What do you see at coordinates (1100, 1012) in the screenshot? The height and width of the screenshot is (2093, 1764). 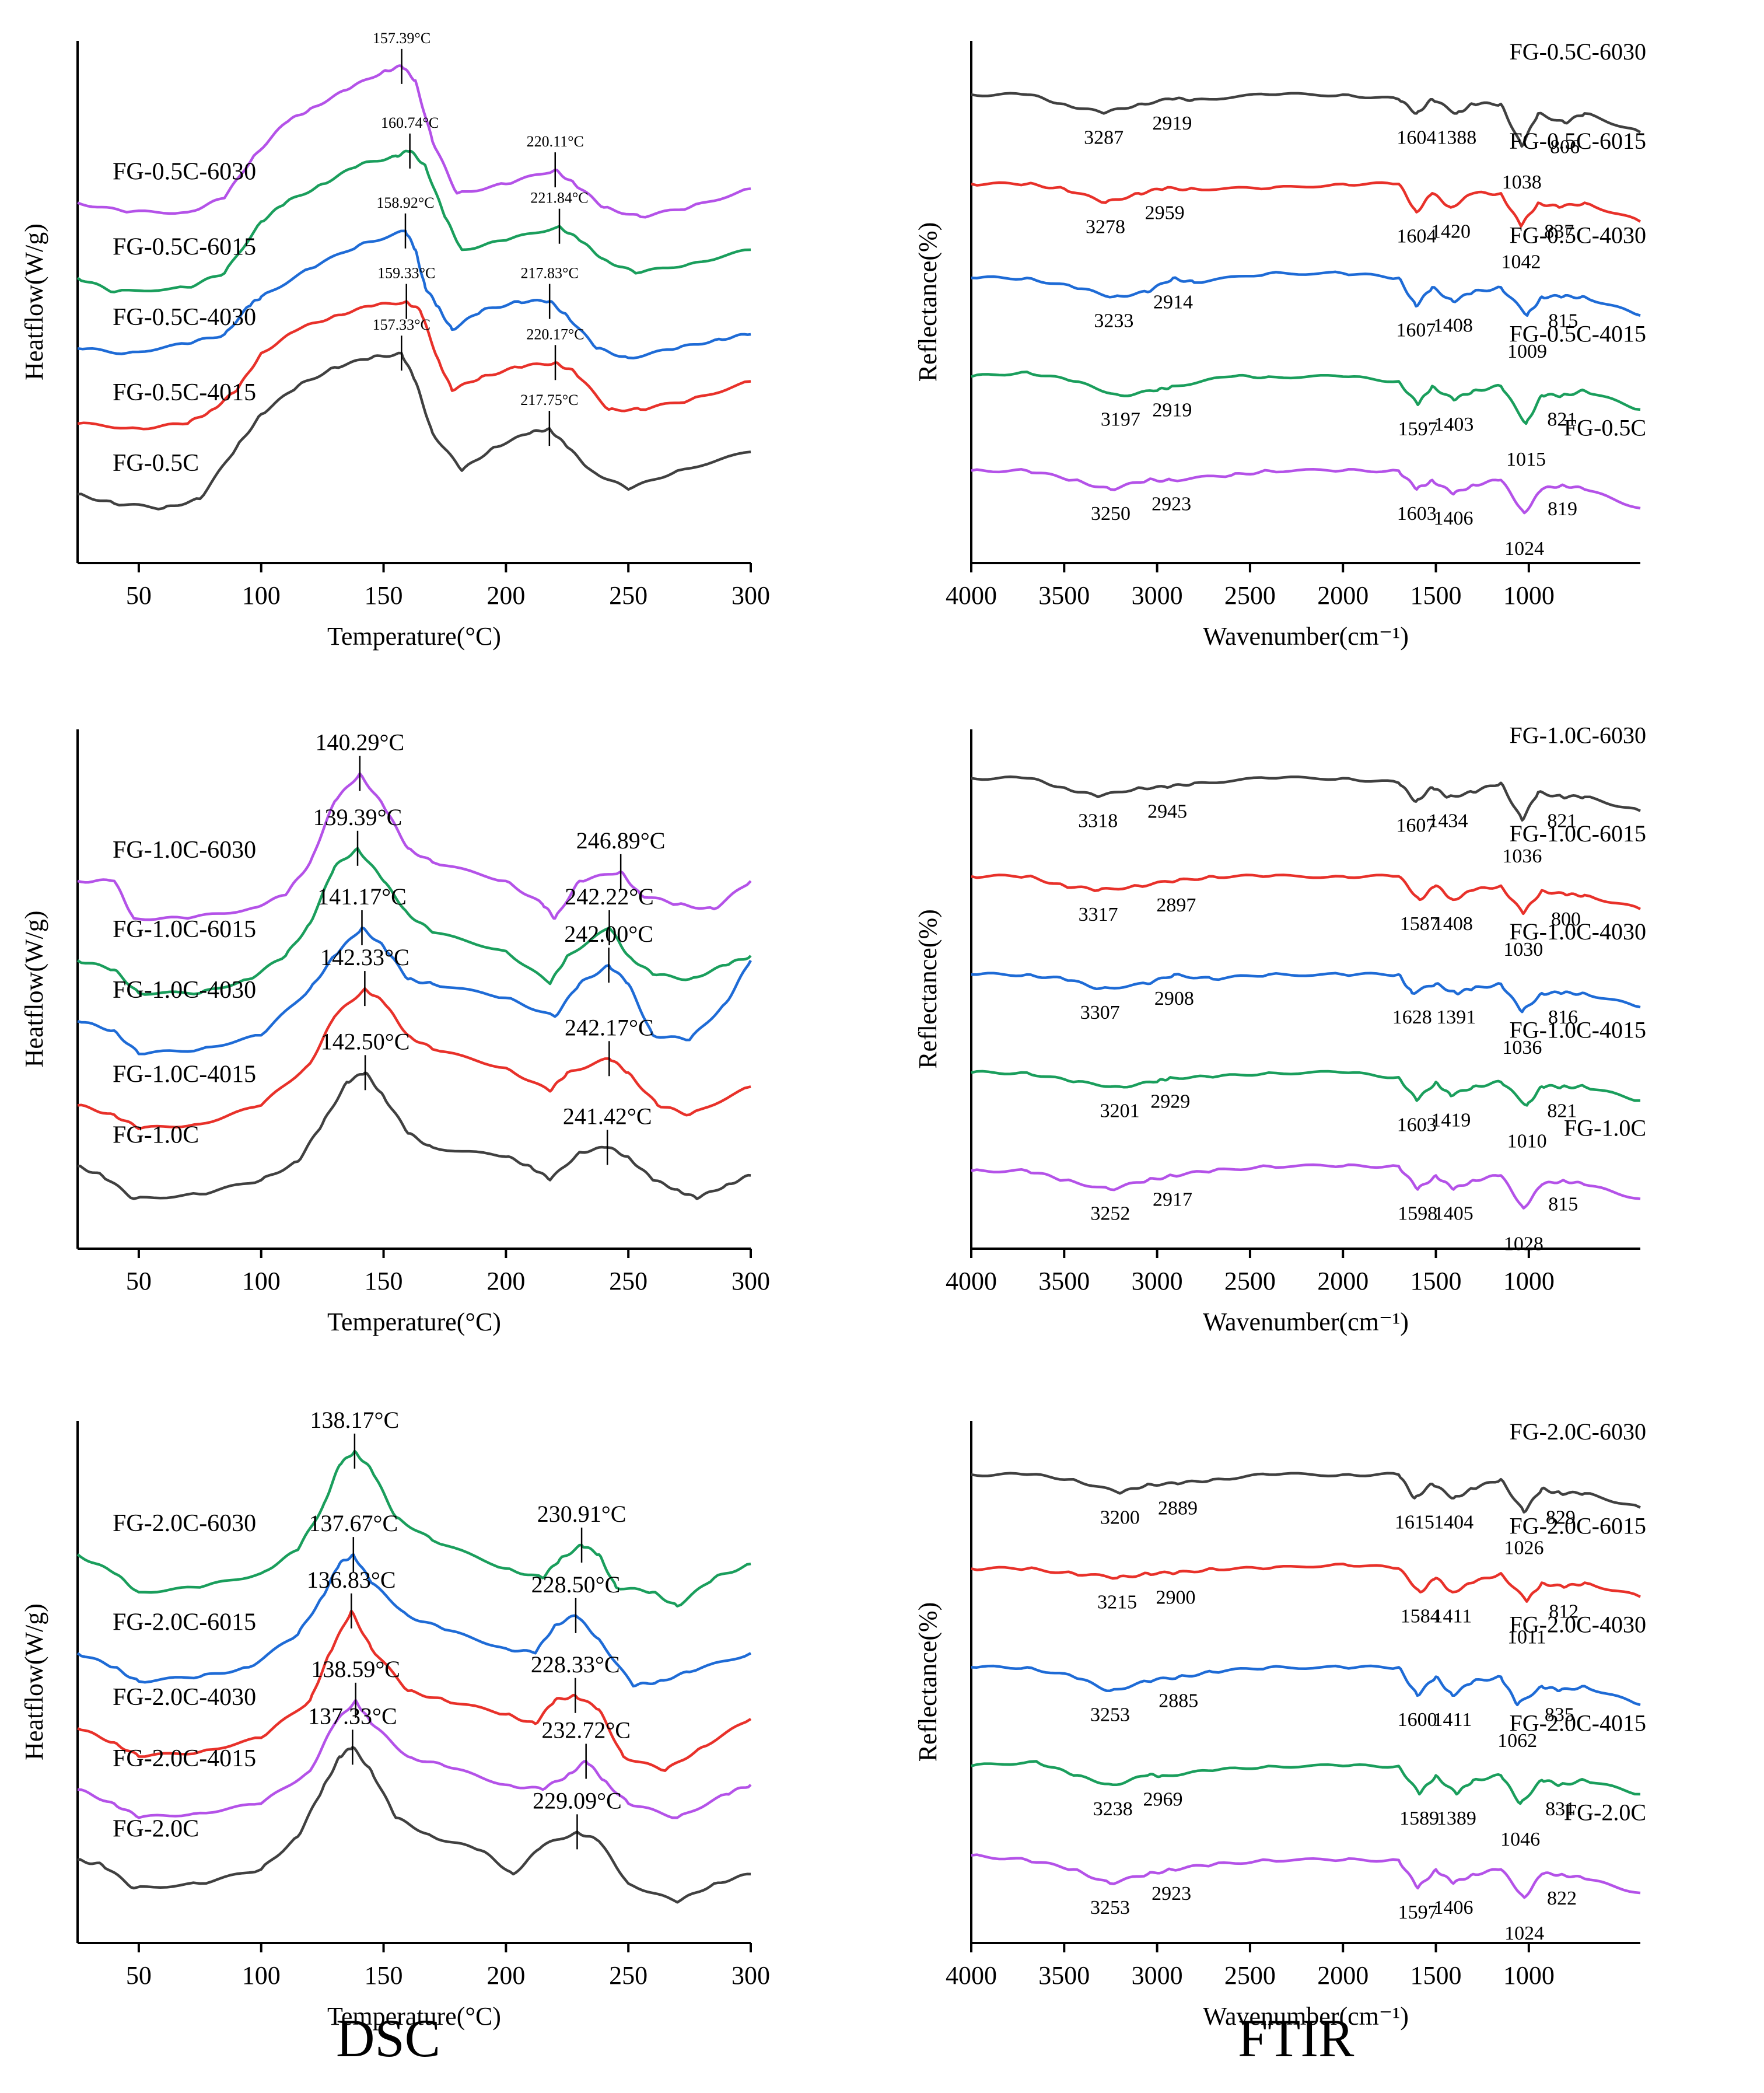 I see `wavenumber-label: 3307` at bounding box center [1100, 1012].